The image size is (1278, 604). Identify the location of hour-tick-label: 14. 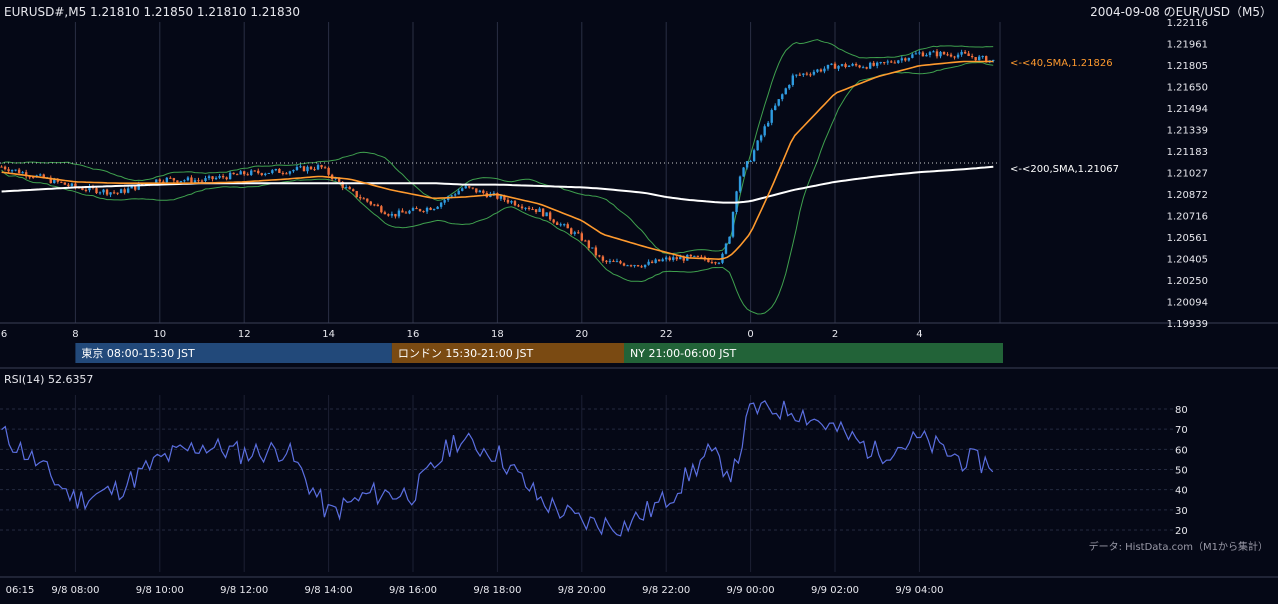
(328, 334).